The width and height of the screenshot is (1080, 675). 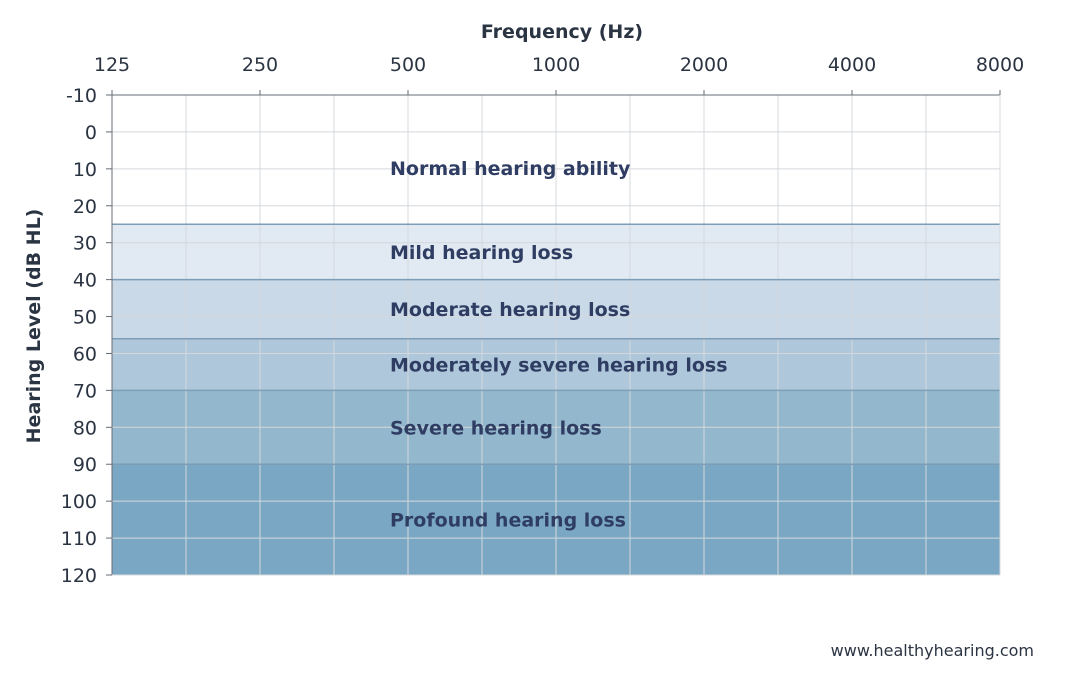 What do you see at coordinates (85, 170) in the screenshot?
I see `y-tick-label-10: 10` at bounding box center [85, 170].